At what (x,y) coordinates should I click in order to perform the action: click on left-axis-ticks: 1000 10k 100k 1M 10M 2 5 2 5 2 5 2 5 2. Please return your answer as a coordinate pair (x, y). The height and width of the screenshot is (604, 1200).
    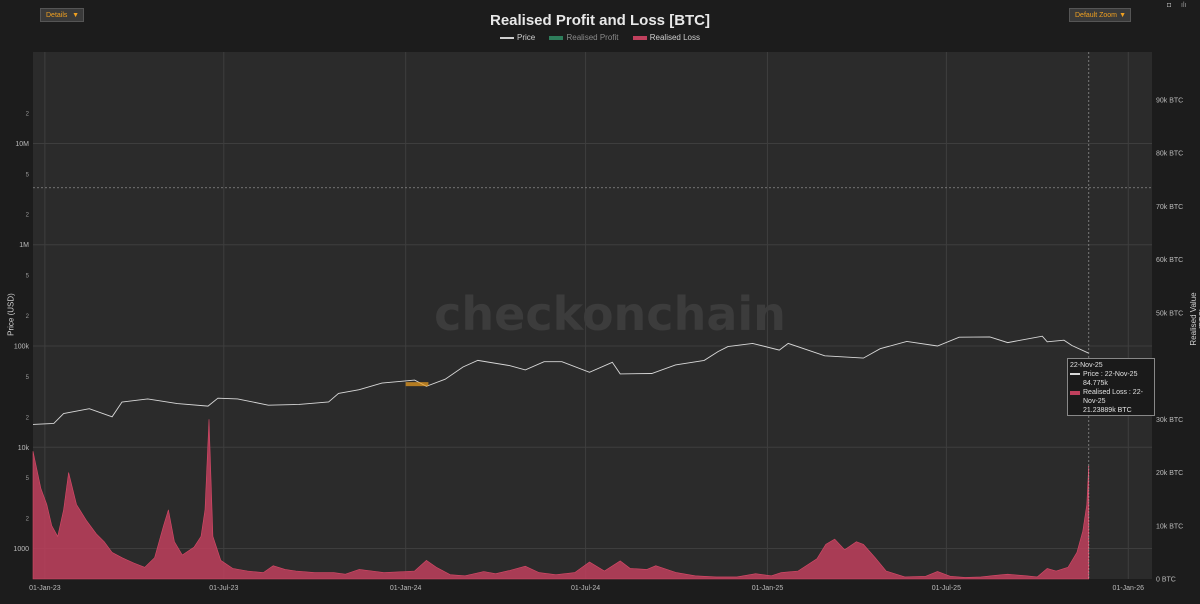
    Looking at the image, I should click on (21, 332).